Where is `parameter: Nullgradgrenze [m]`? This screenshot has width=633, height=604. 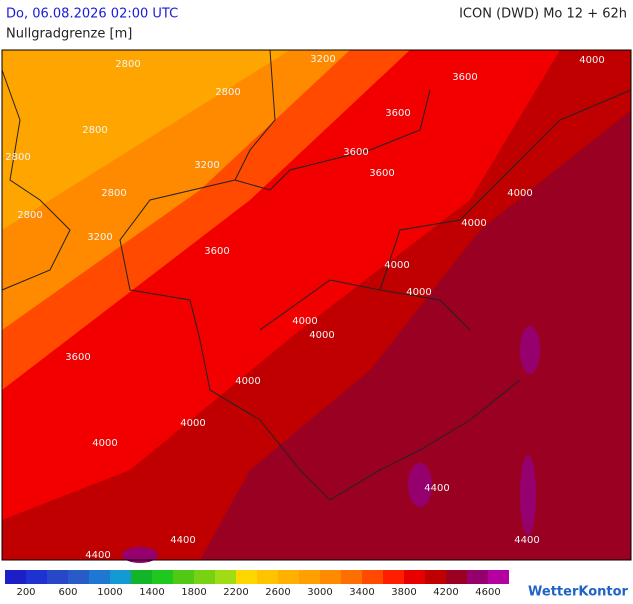
parameter: Nullgradgrenze [m] is located at coordinates (69, 34).